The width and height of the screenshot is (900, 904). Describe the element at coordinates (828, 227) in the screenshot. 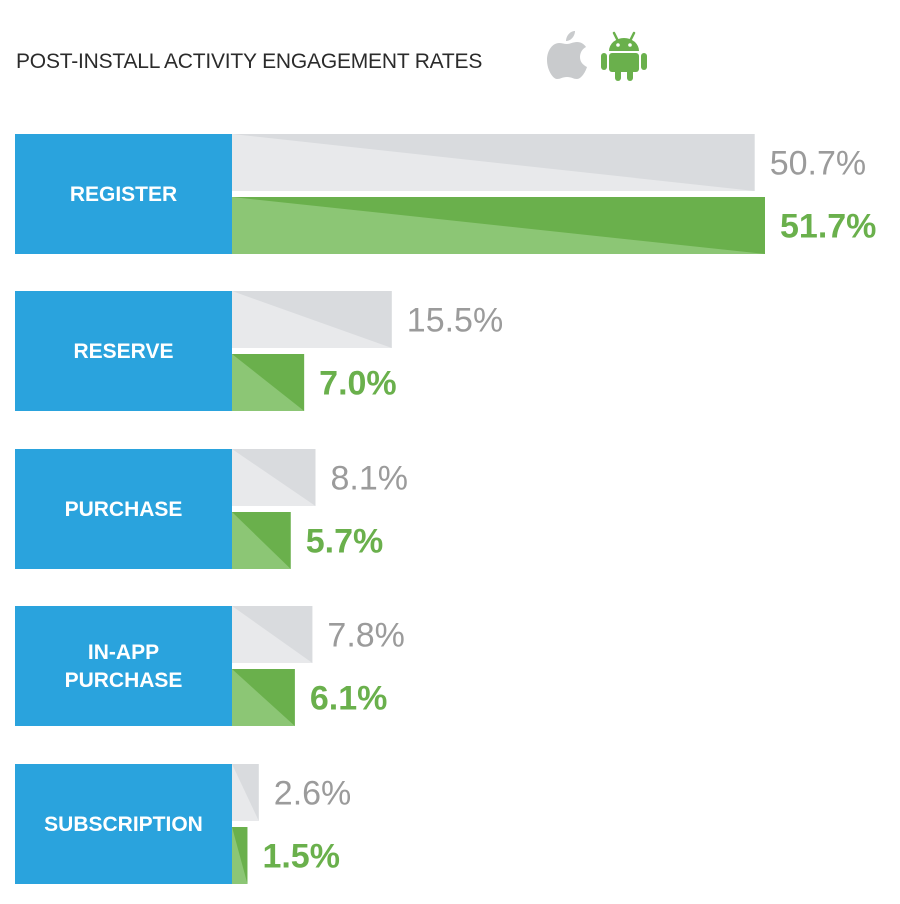

I see `android-value-label: 51.7%` at that location.